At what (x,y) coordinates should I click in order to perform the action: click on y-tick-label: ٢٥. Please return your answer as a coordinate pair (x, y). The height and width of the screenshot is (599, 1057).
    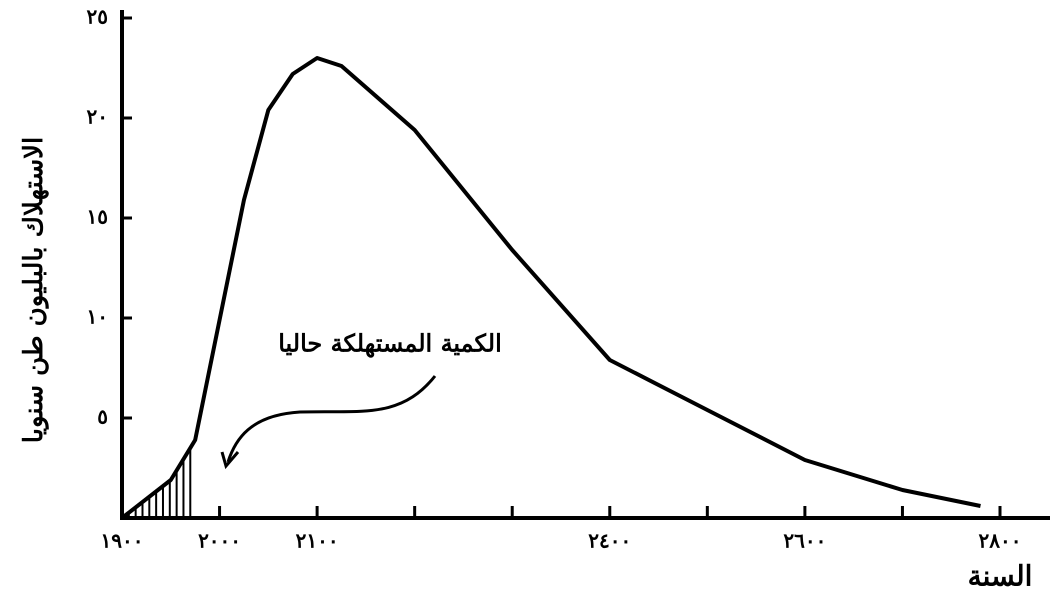
    Looking at the image, I should click on (97, 17).